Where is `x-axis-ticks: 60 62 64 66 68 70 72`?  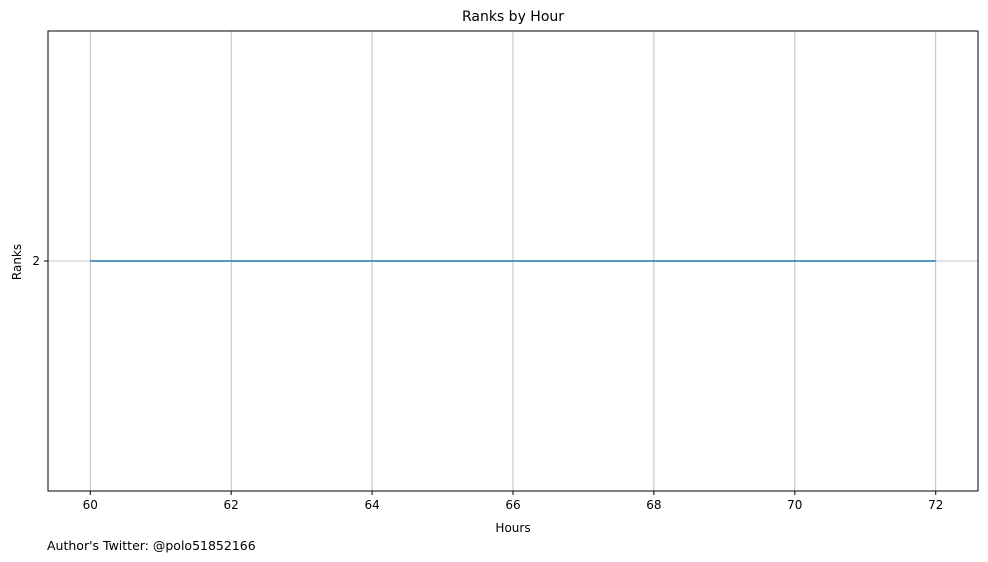
x-axis-ticks: 60 62 64 66 68 70 72 is located at coordinates (513, 501).